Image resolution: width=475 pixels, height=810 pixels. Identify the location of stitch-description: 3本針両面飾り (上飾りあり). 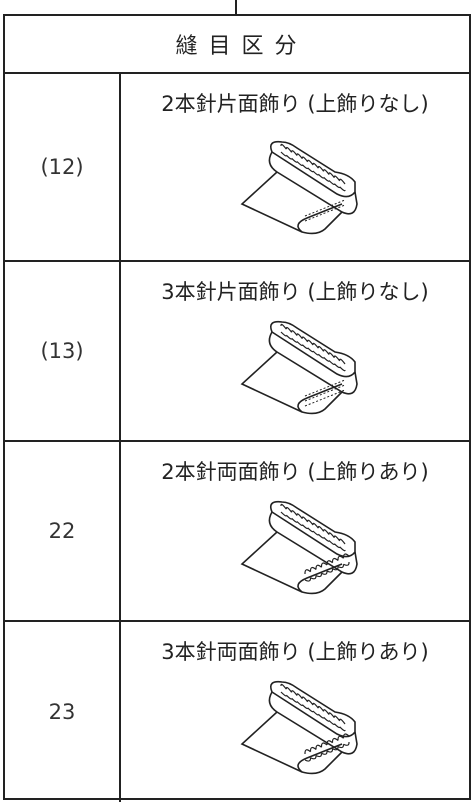
(295, 652).